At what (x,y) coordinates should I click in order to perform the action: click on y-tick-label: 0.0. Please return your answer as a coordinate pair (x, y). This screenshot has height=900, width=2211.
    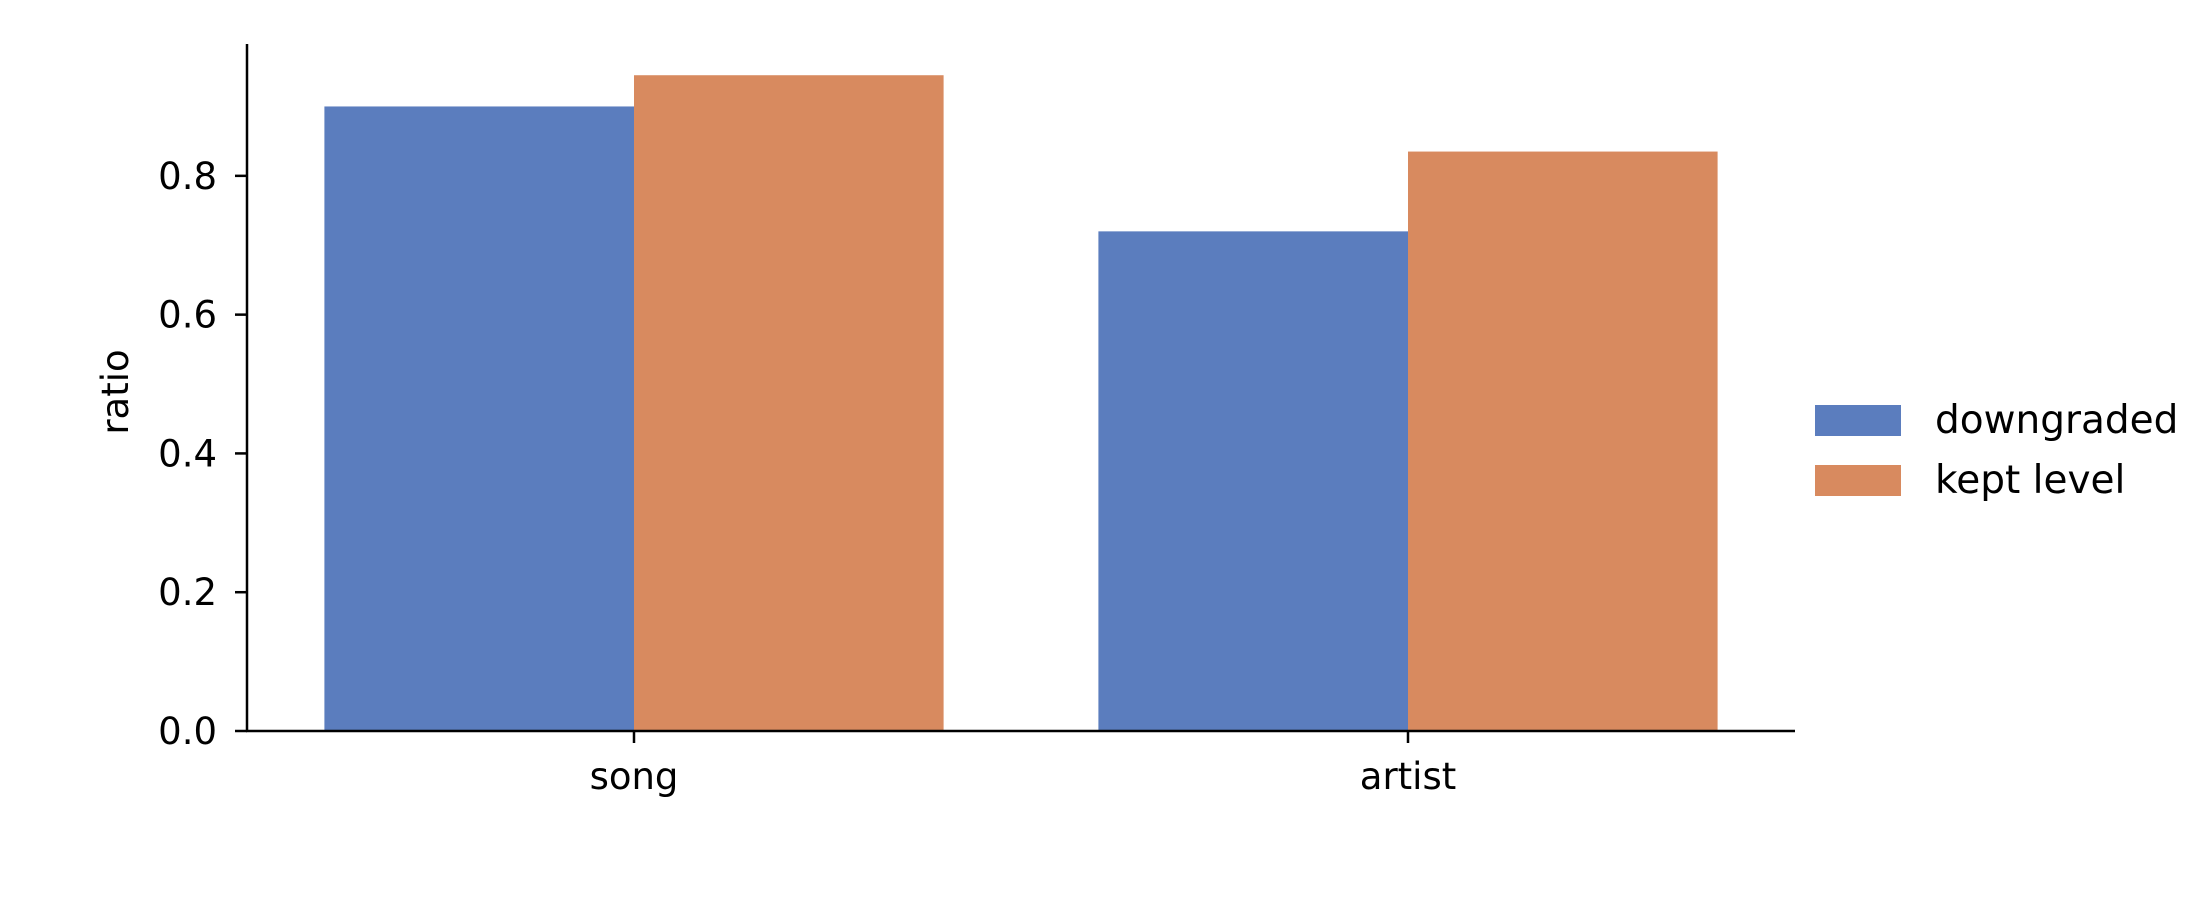
    Looking at the image, I should click on (187, 731).